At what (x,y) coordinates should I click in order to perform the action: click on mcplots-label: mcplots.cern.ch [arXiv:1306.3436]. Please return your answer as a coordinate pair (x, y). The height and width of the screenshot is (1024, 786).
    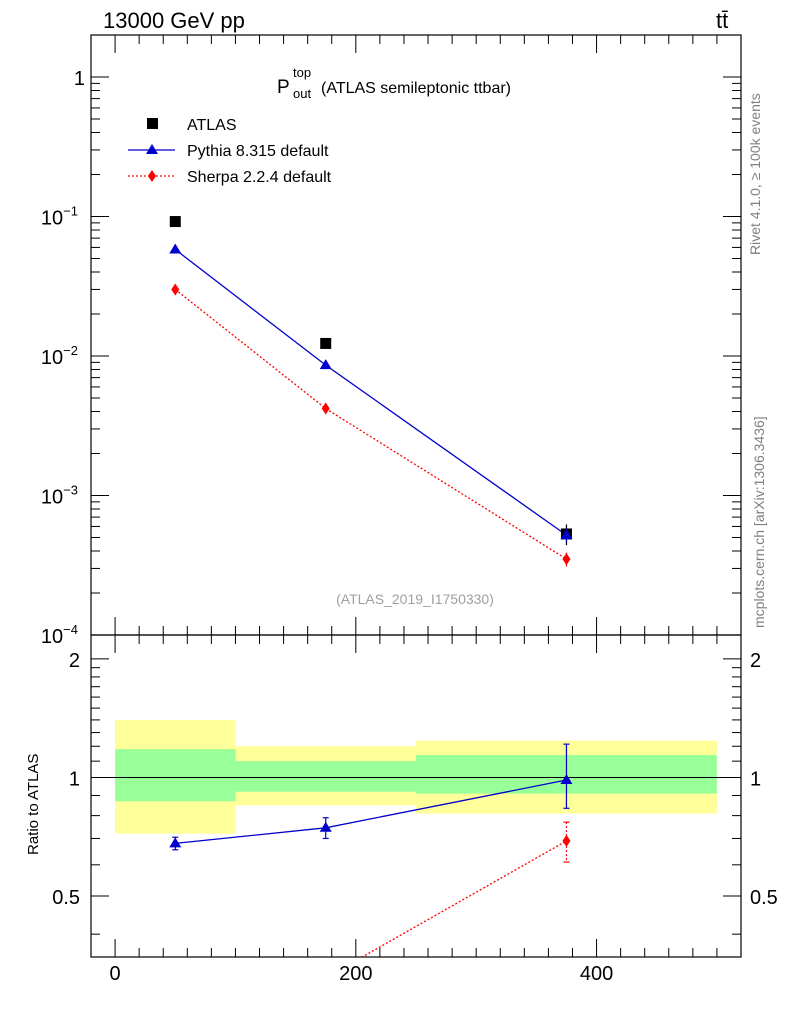
    Looking at the image, I should click on (759, 522).